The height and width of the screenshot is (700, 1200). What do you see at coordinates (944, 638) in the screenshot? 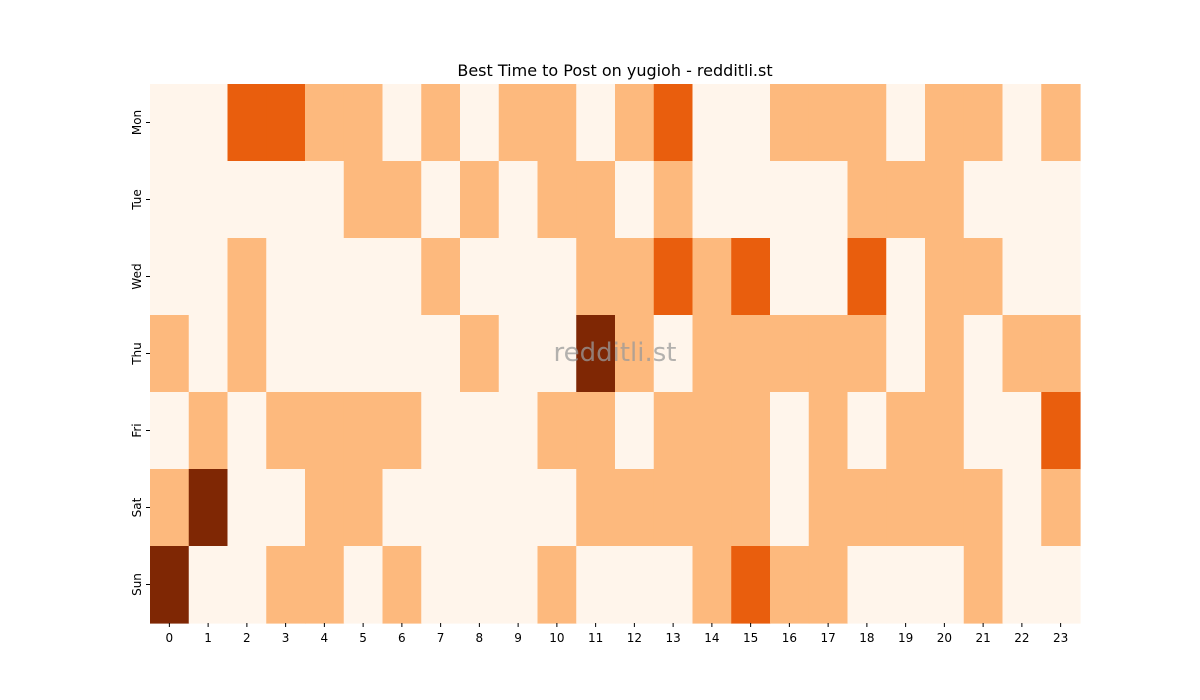
I see `x-tick-label-20: 20` at bounding box center [944, 638].